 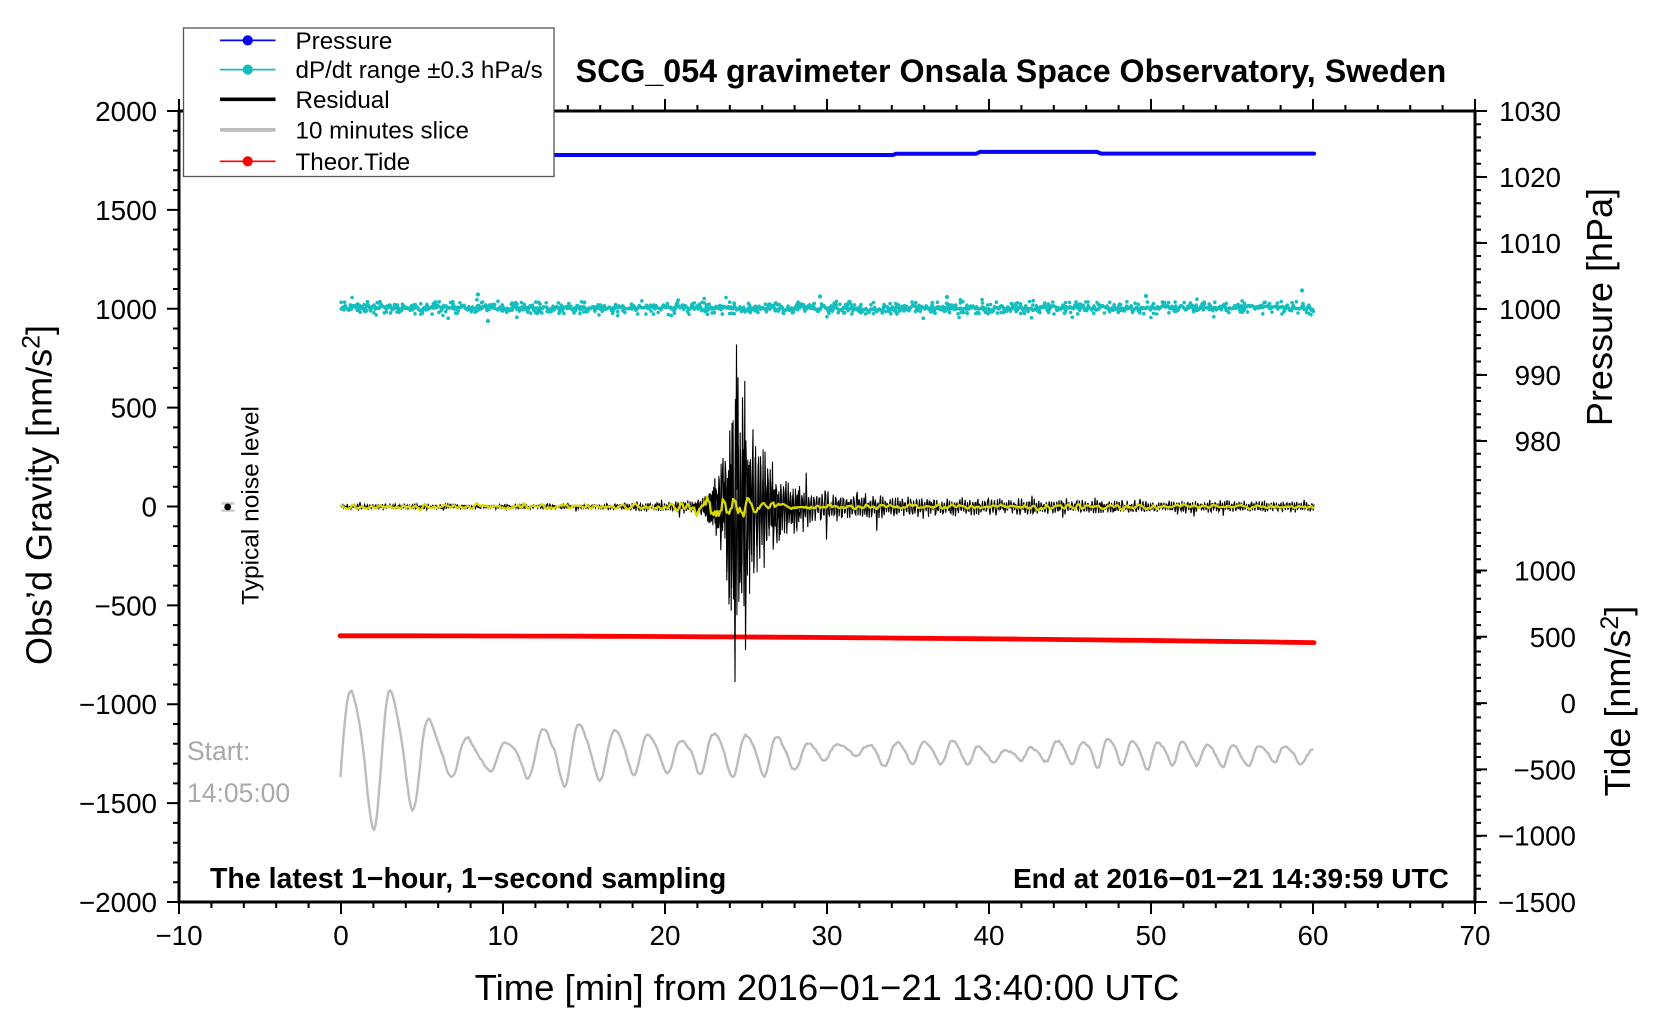 I want to click on svg-text: Pressure [hPa], so click(x=1599, y=307).